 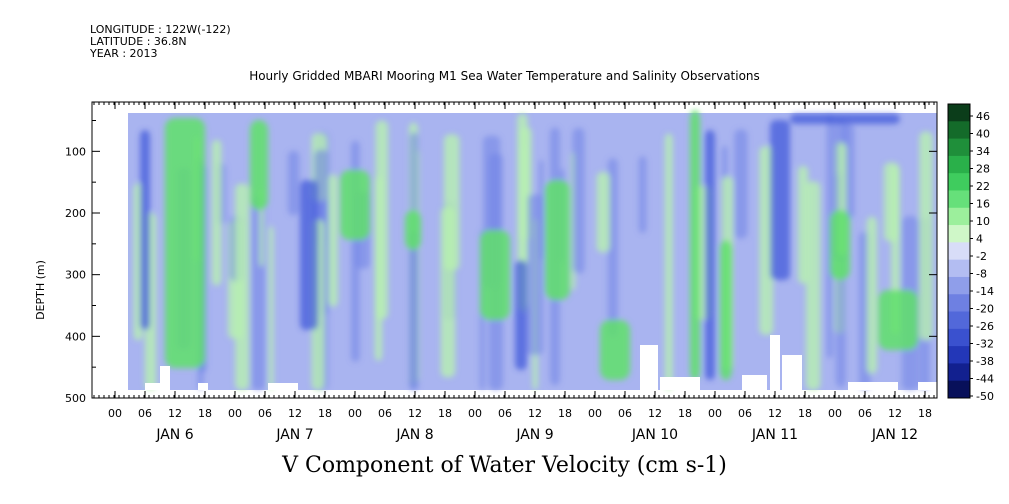 I want to click on x-day-label: JAN 8, so click(x=414, y=435).